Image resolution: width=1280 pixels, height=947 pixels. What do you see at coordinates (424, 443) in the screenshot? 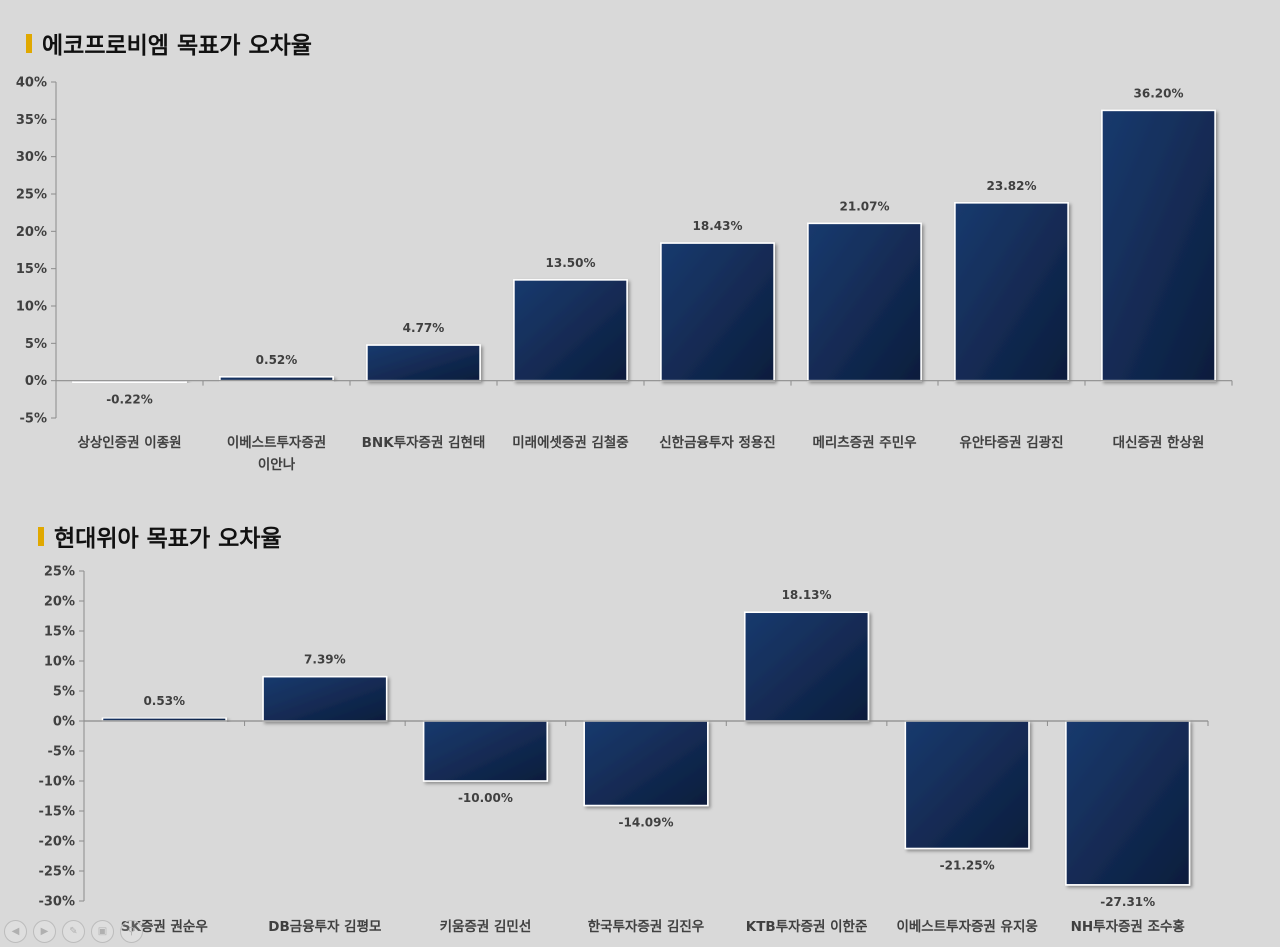
I see `category-label: BNK투자증권 김현태` at bounding box center [424, 443].